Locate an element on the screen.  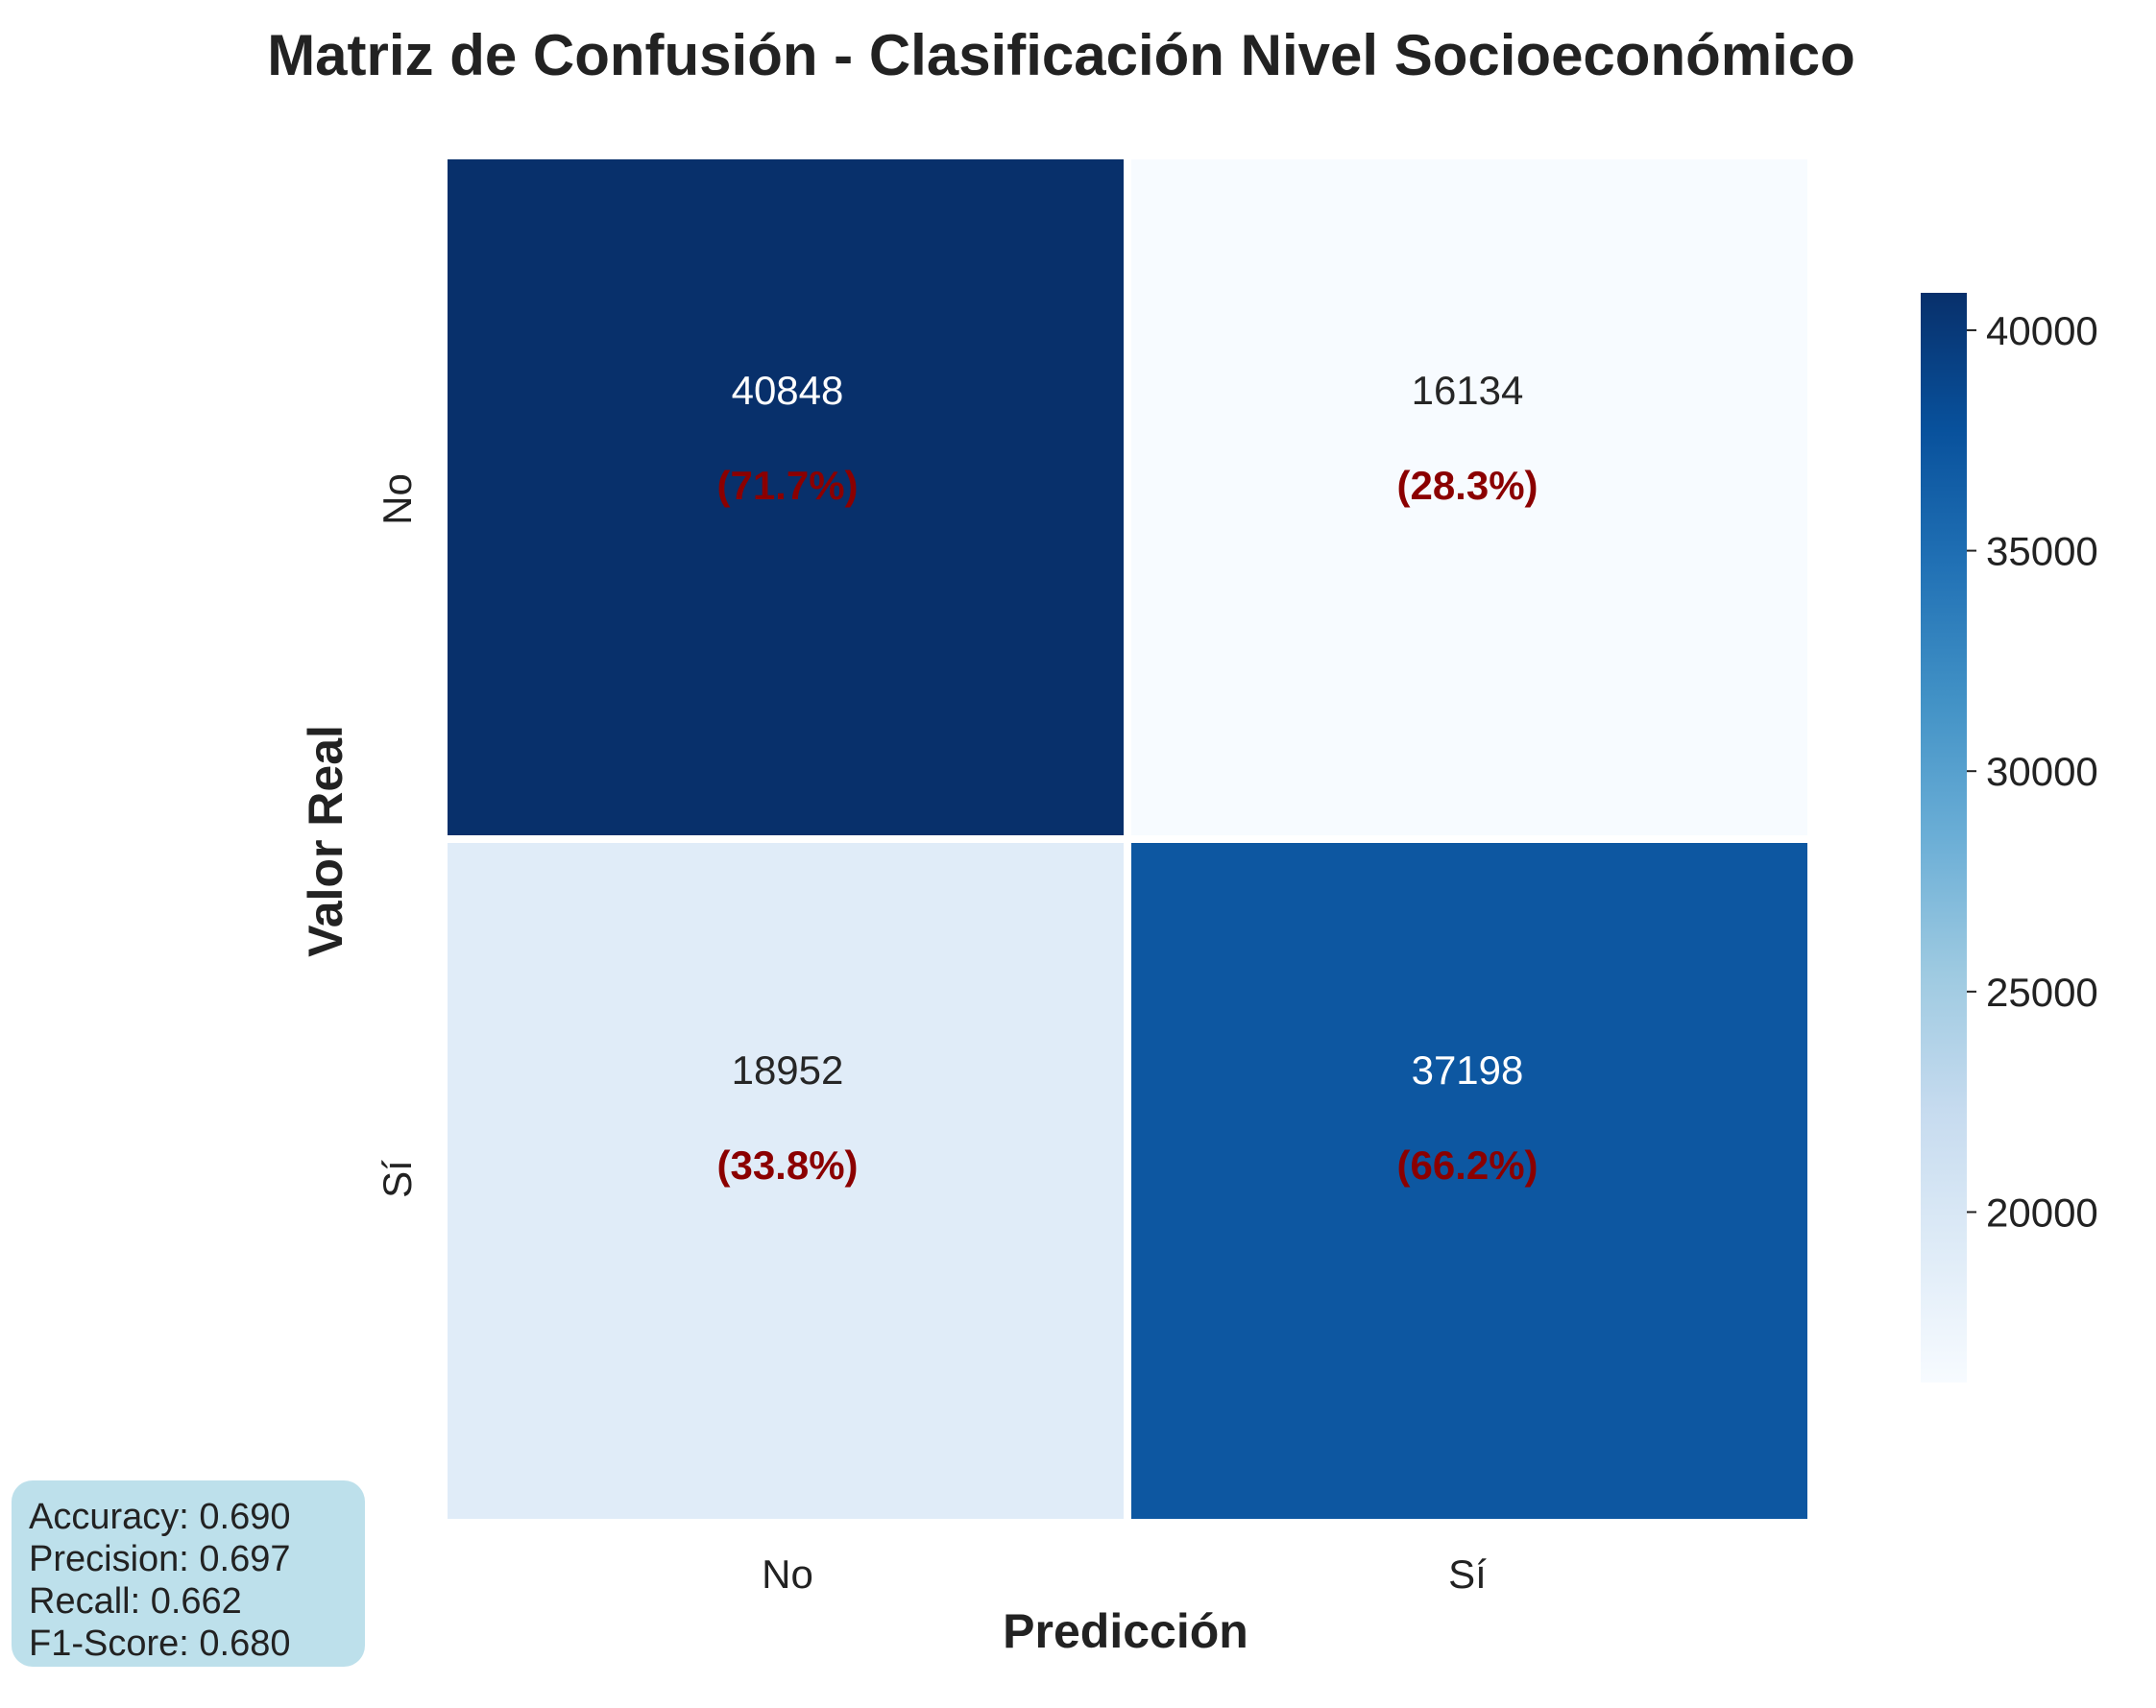
cell-percent-label: (28.3%) is located at coordinates (1467, 486).